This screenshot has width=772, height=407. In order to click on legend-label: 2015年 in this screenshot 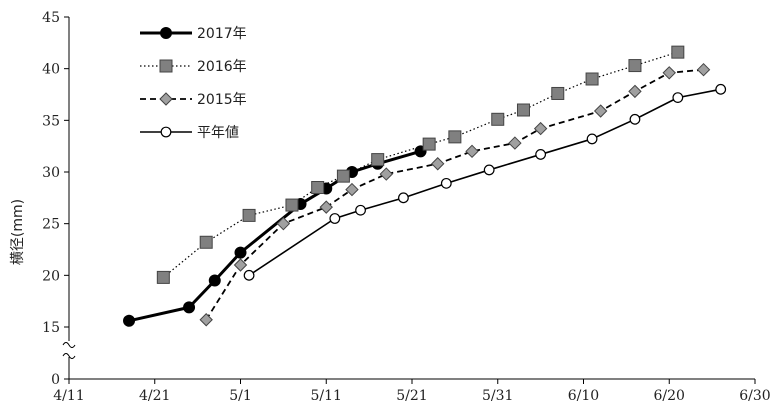, I will do `click(222, 100)`.